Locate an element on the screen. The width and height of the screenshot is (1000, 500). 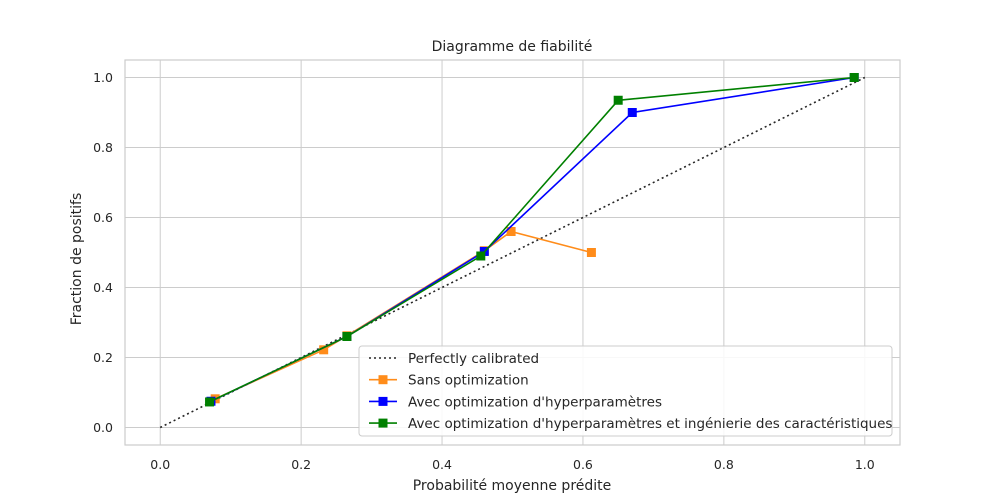
y-tick-label: 0.4 is located at coordinates (103, 287).